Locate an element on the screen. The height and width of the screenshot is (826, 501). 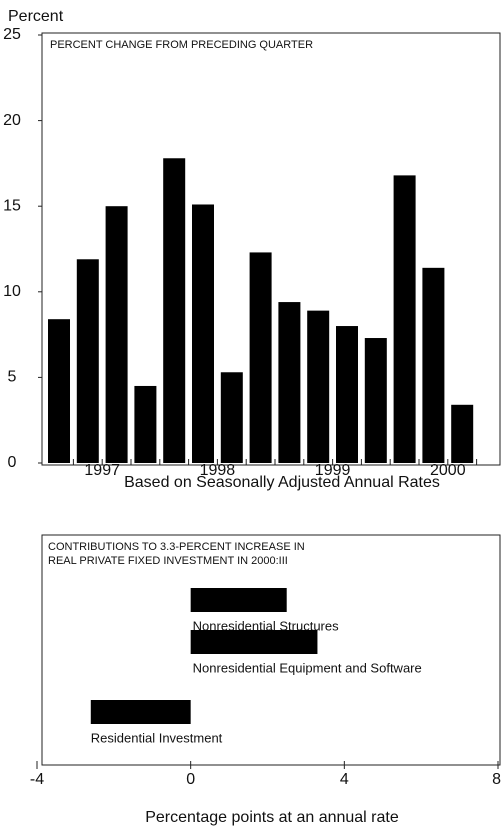
y-tick-label: 25 is located at coordinates (12, 34).